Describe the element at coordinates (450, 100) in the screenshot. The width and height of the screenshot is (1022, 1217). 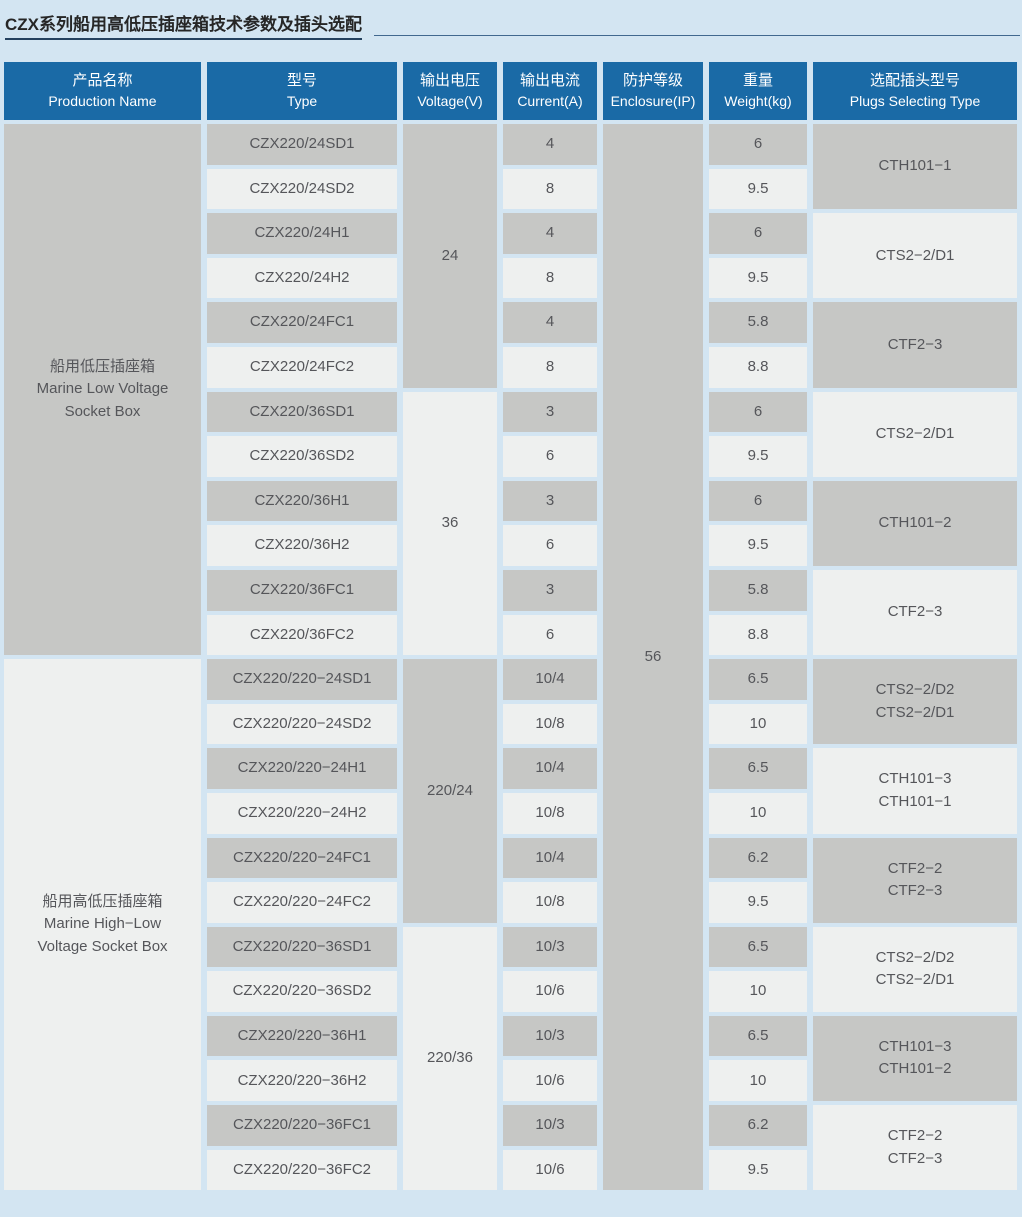
I see `header-label-en: Voltage(V)` at that location.